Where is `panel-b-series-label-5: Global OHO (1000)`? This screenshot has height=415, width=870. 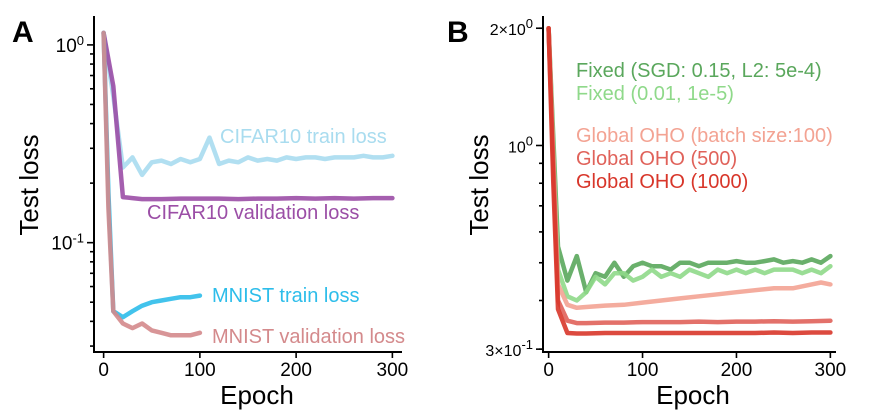 panel-b-series-label-5: Global OHO (1000) is located at coordinates (662, 182).